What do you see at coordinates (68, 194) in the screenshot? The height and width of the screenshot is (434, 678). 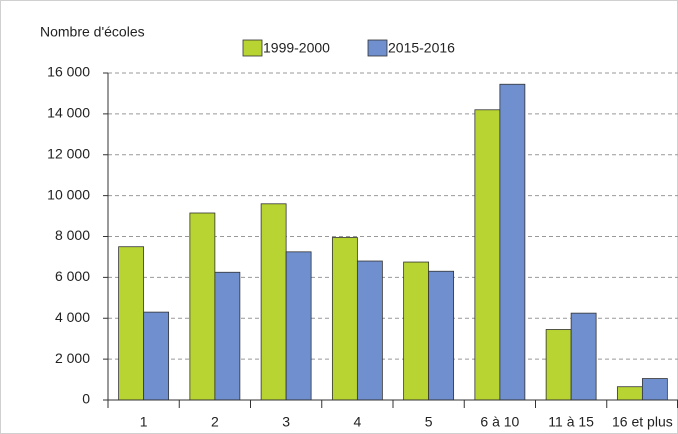 I see `y-tick-label: 10 000` at bounding box center [68, 194].